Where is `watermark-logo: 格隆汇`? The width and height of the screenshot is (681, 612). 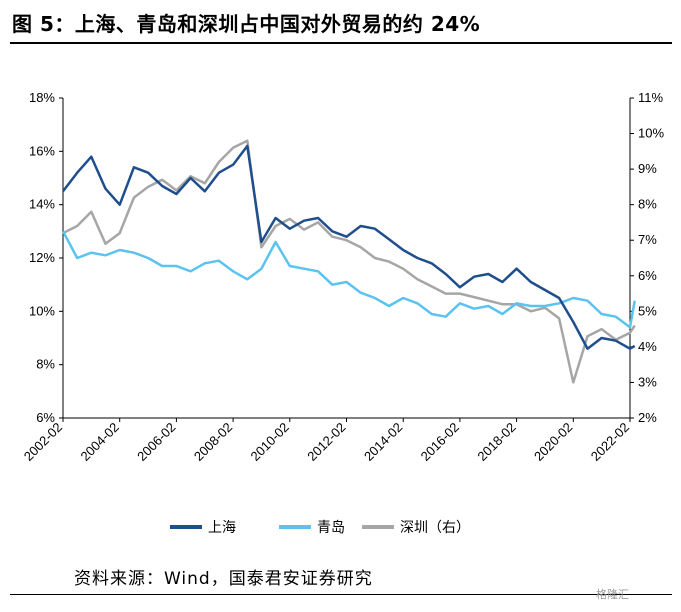
watermark-logo: 格隆汇 is located at coordinates (612, 594).